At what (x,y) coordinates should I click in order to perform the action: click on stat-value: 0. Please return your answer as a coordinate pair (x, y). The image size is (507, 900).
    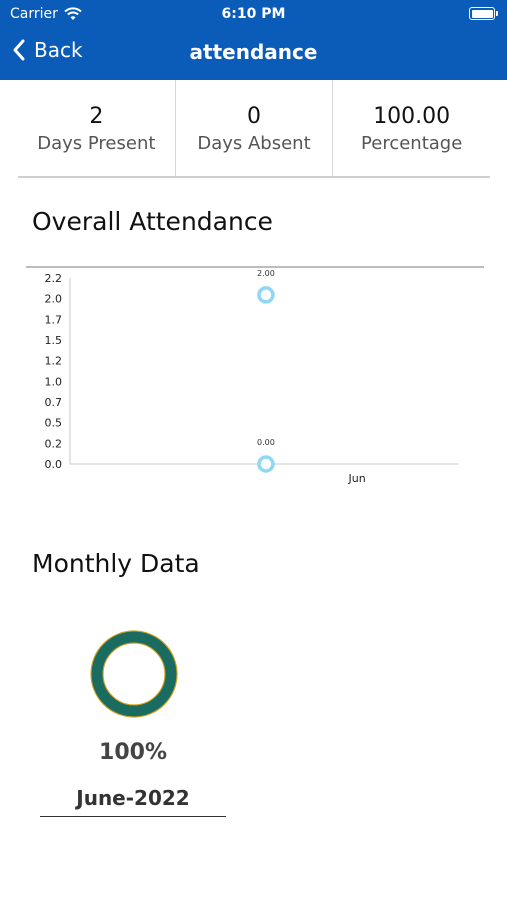
    Looking at the image, I should click on (254, 116).